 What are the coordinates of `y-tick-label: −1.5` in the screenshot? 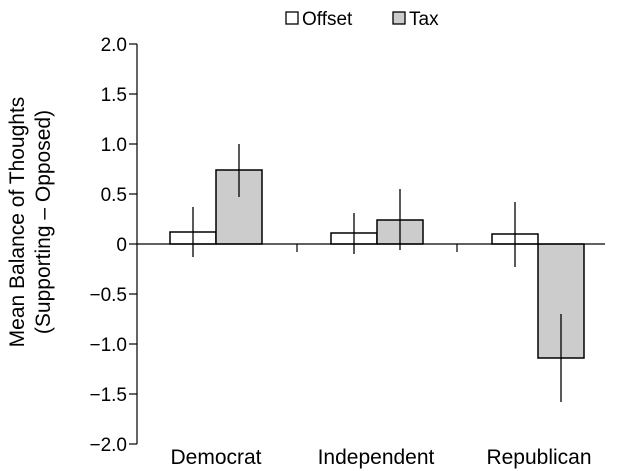 It's located at (108, 395).